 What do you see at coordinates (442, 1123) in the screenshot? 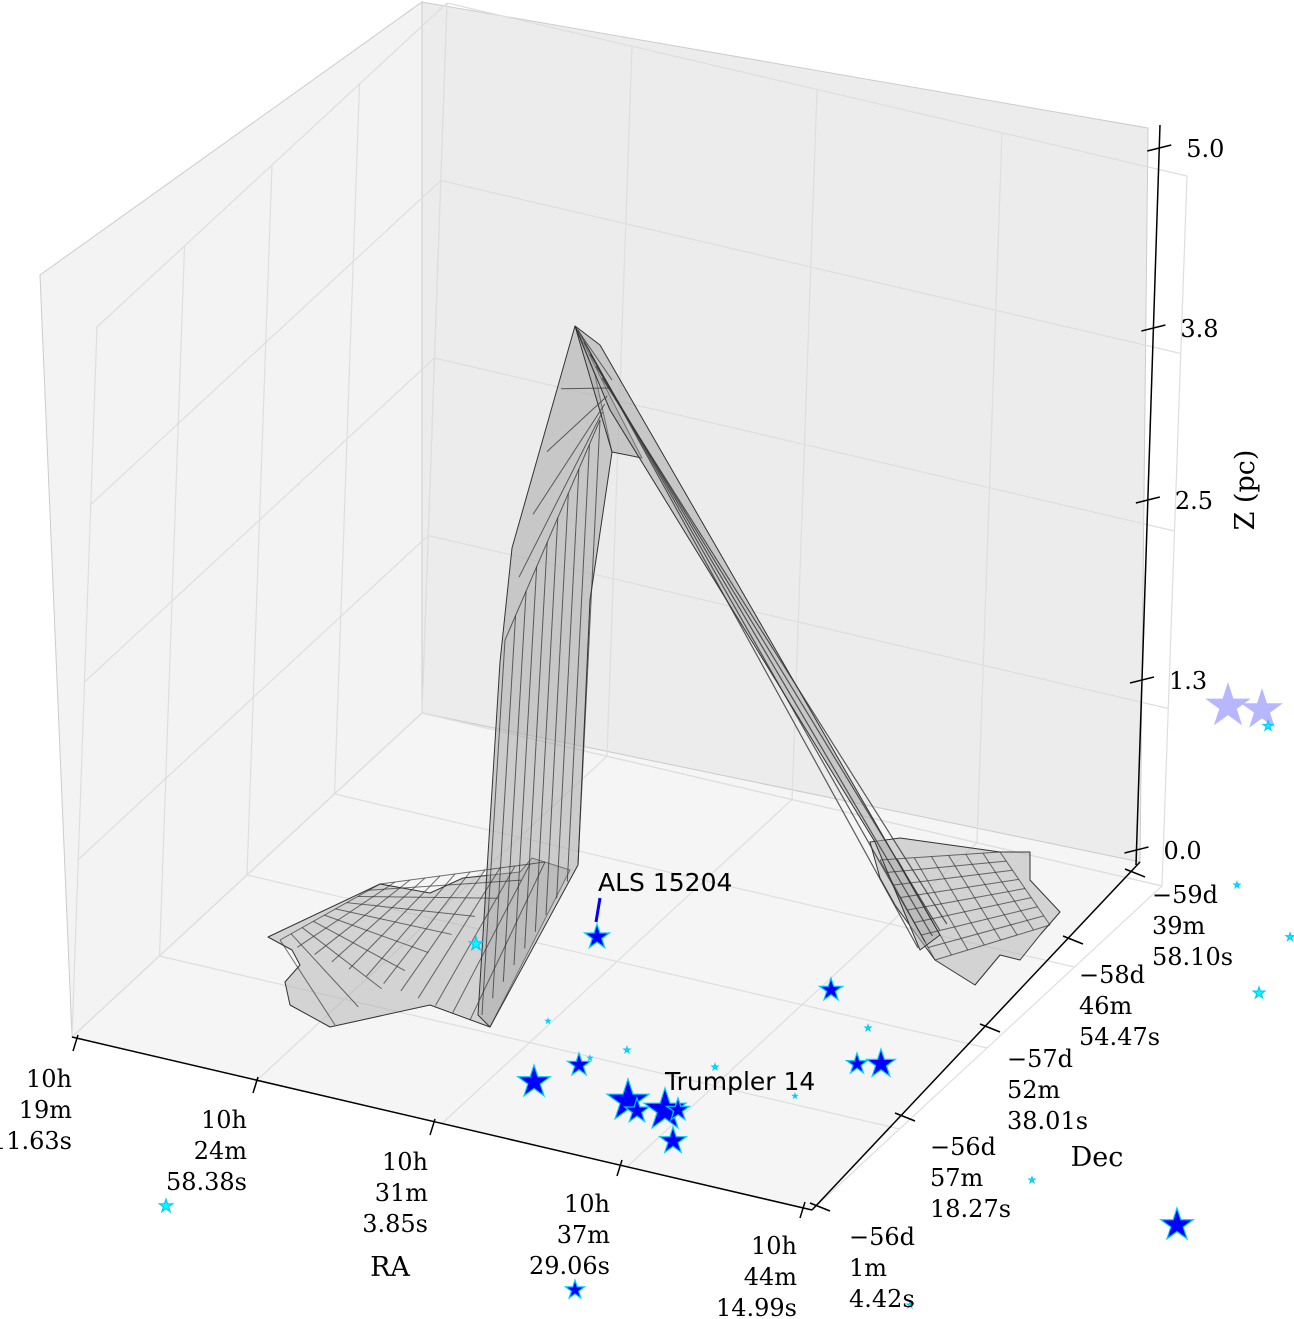
I see `ra-axis-line` at bounding box center [442, 1123].